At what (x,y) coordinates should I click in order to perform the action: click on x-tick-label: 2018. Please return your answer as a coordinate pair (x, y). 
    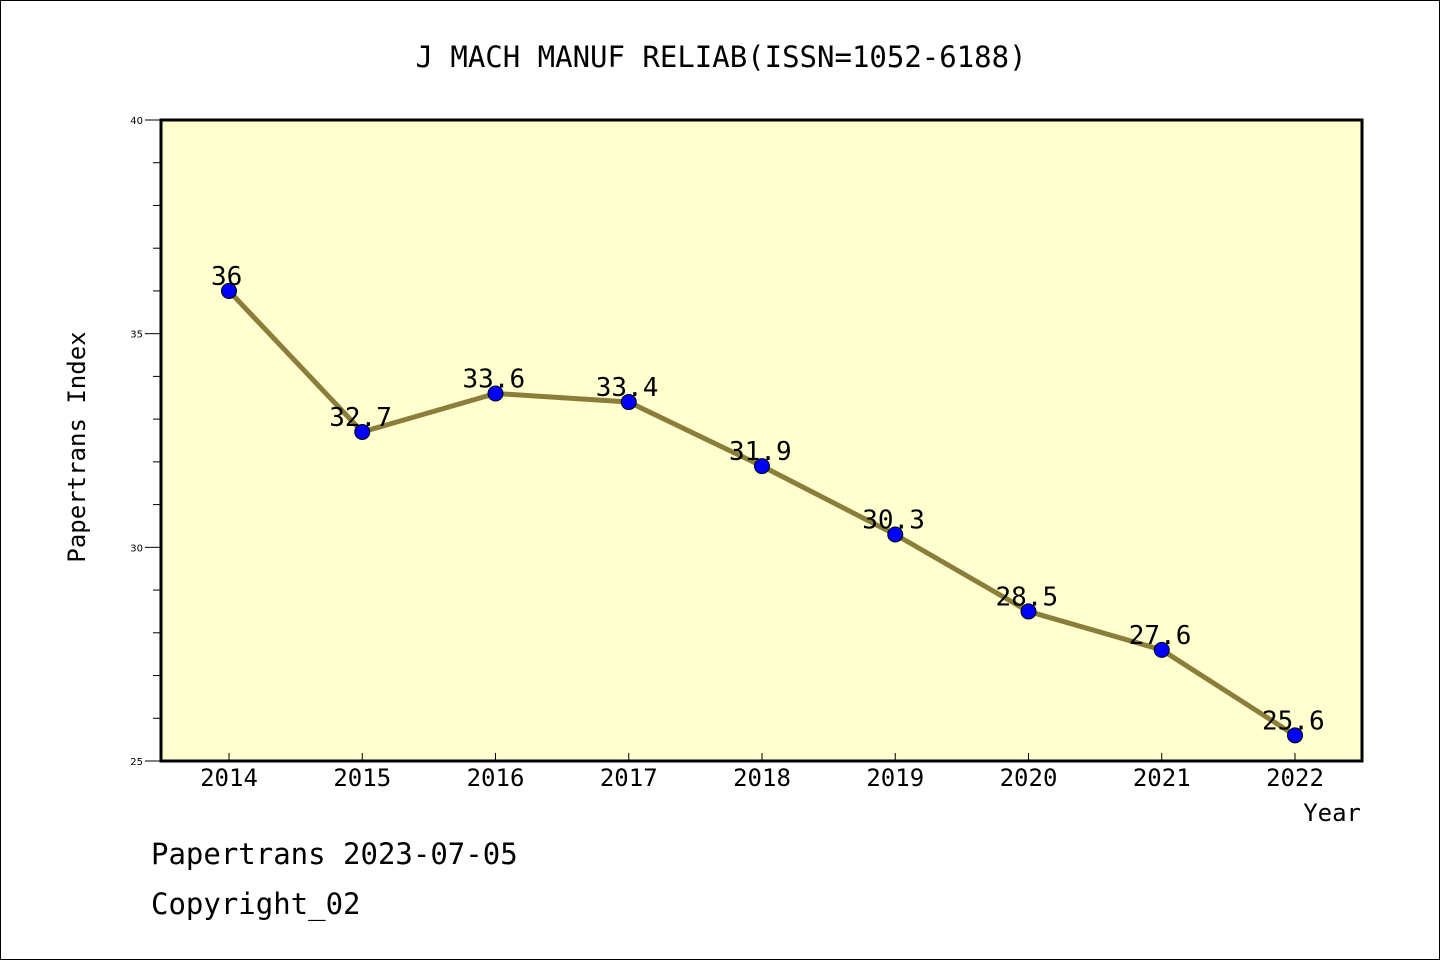
    Looking at the image, I should click on (762, 778).